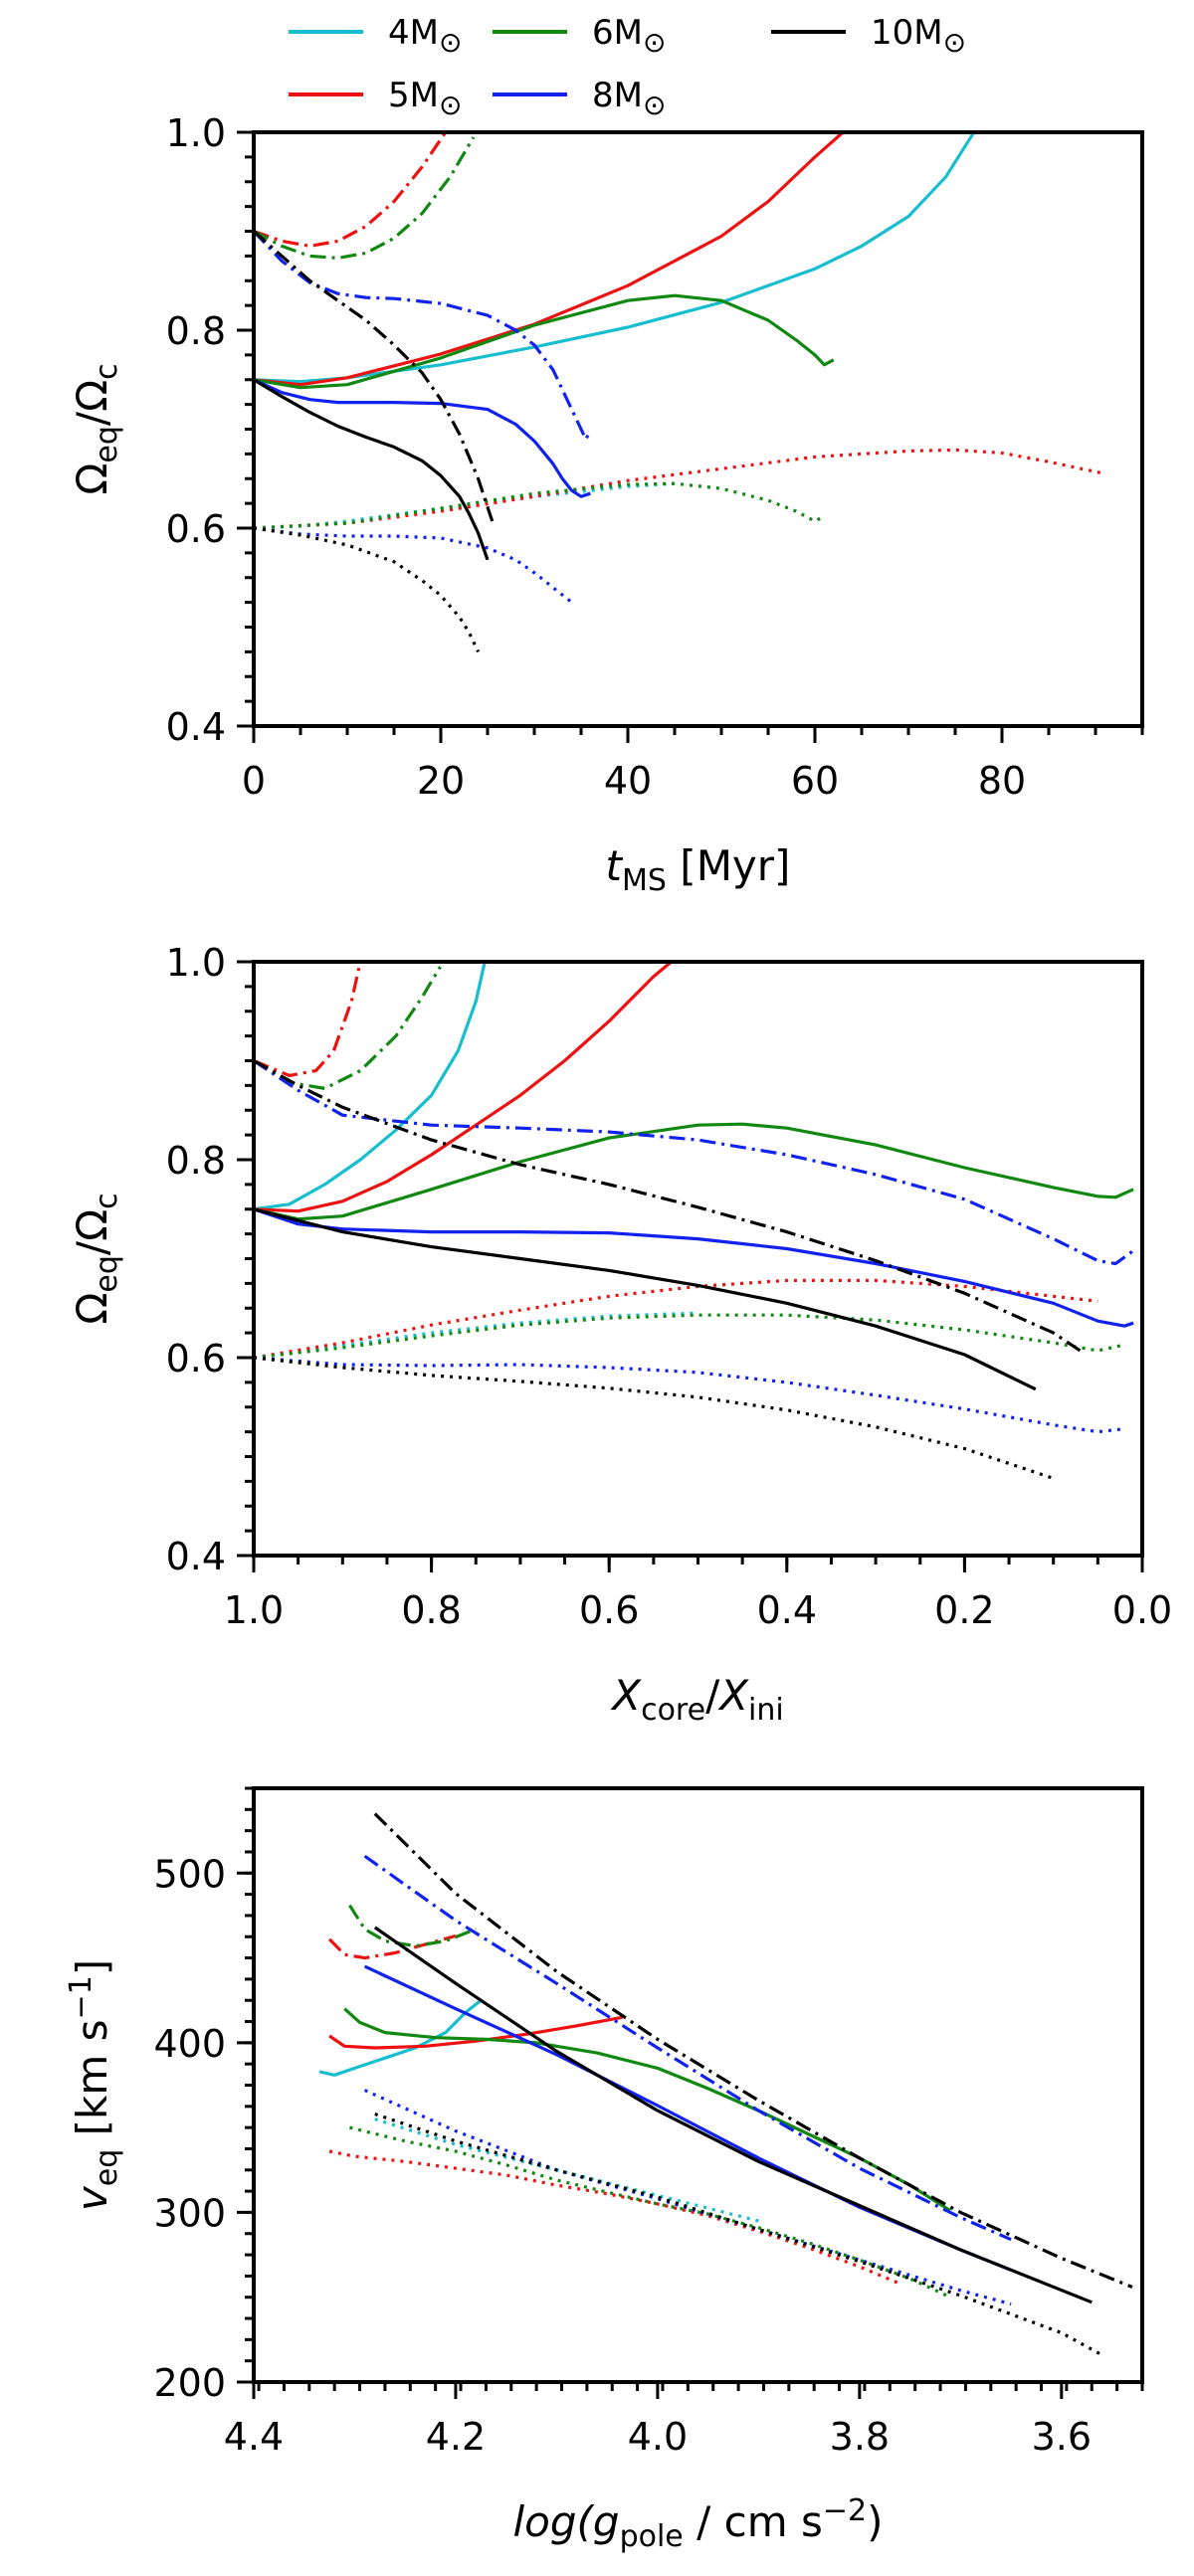  Describe the element at coordinates (698, 869) in the screenshot. I see `x-axis-label: tMS [Myr]` at that location.